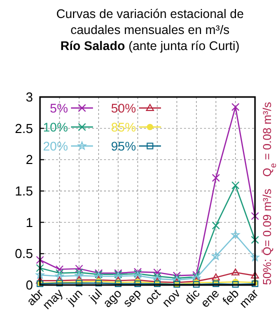 This screenshot has height=320, width=280. I want to click on legend-label: 85%, so click(123, 127).